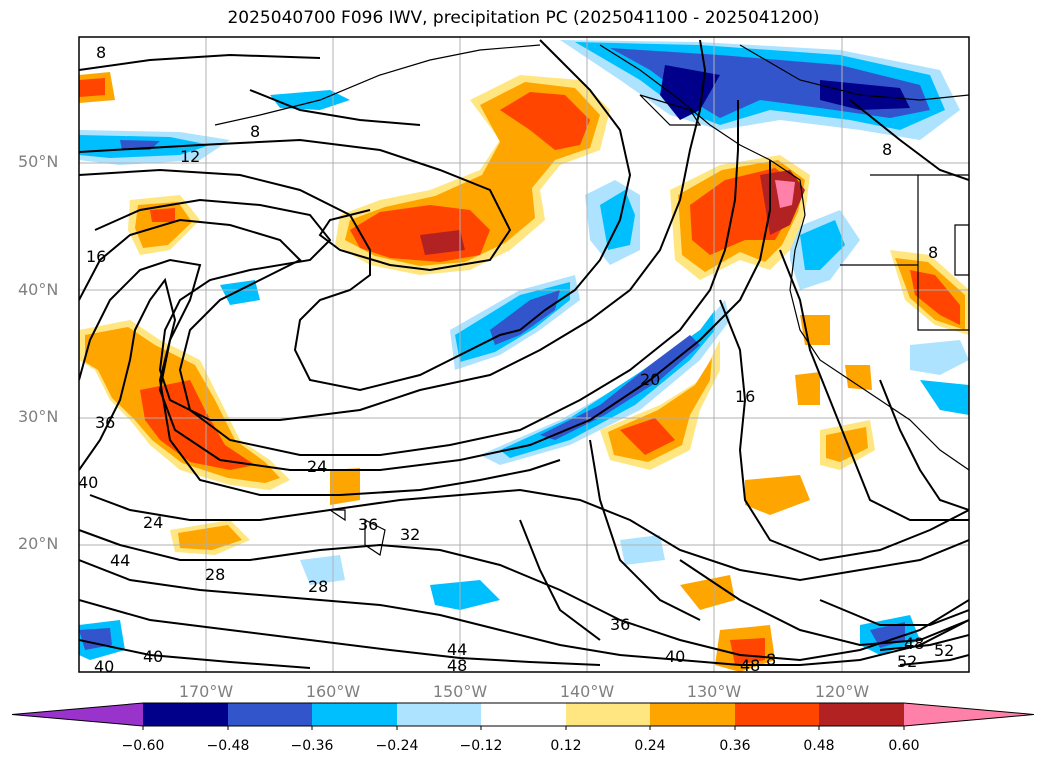  What do you see at coordinates (410, 534) in the screenshot?
I see `contour-label: 32` at bounding box center [410, 534].